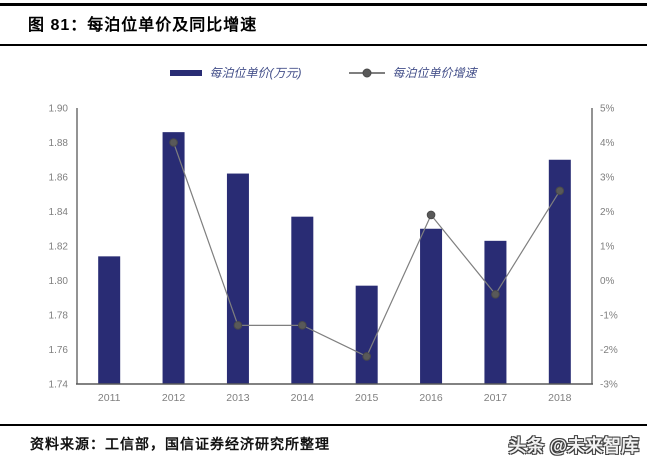  What do you see at coordinates (323, 4) in the screenshot?
I see `title-top-rule` at bounding box center [323, 4].